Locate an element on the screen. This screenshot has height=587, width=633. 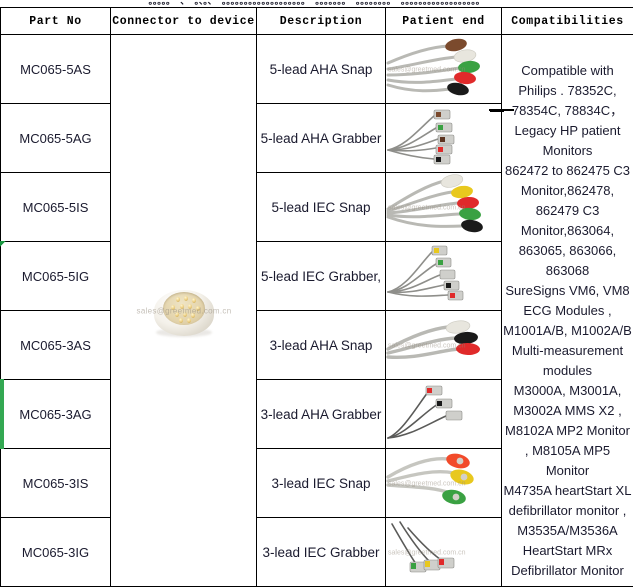
round-multipin-connector-photo is located at coordinates (184, 311).